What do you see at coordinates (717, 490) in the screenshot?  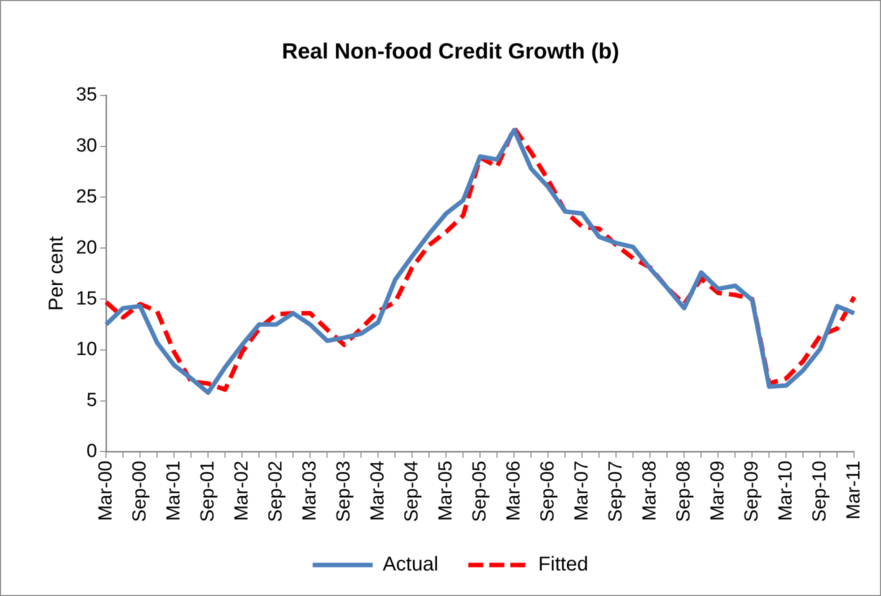 I see `x-tick-label: Mar-09` at bounding box center [717, 490].